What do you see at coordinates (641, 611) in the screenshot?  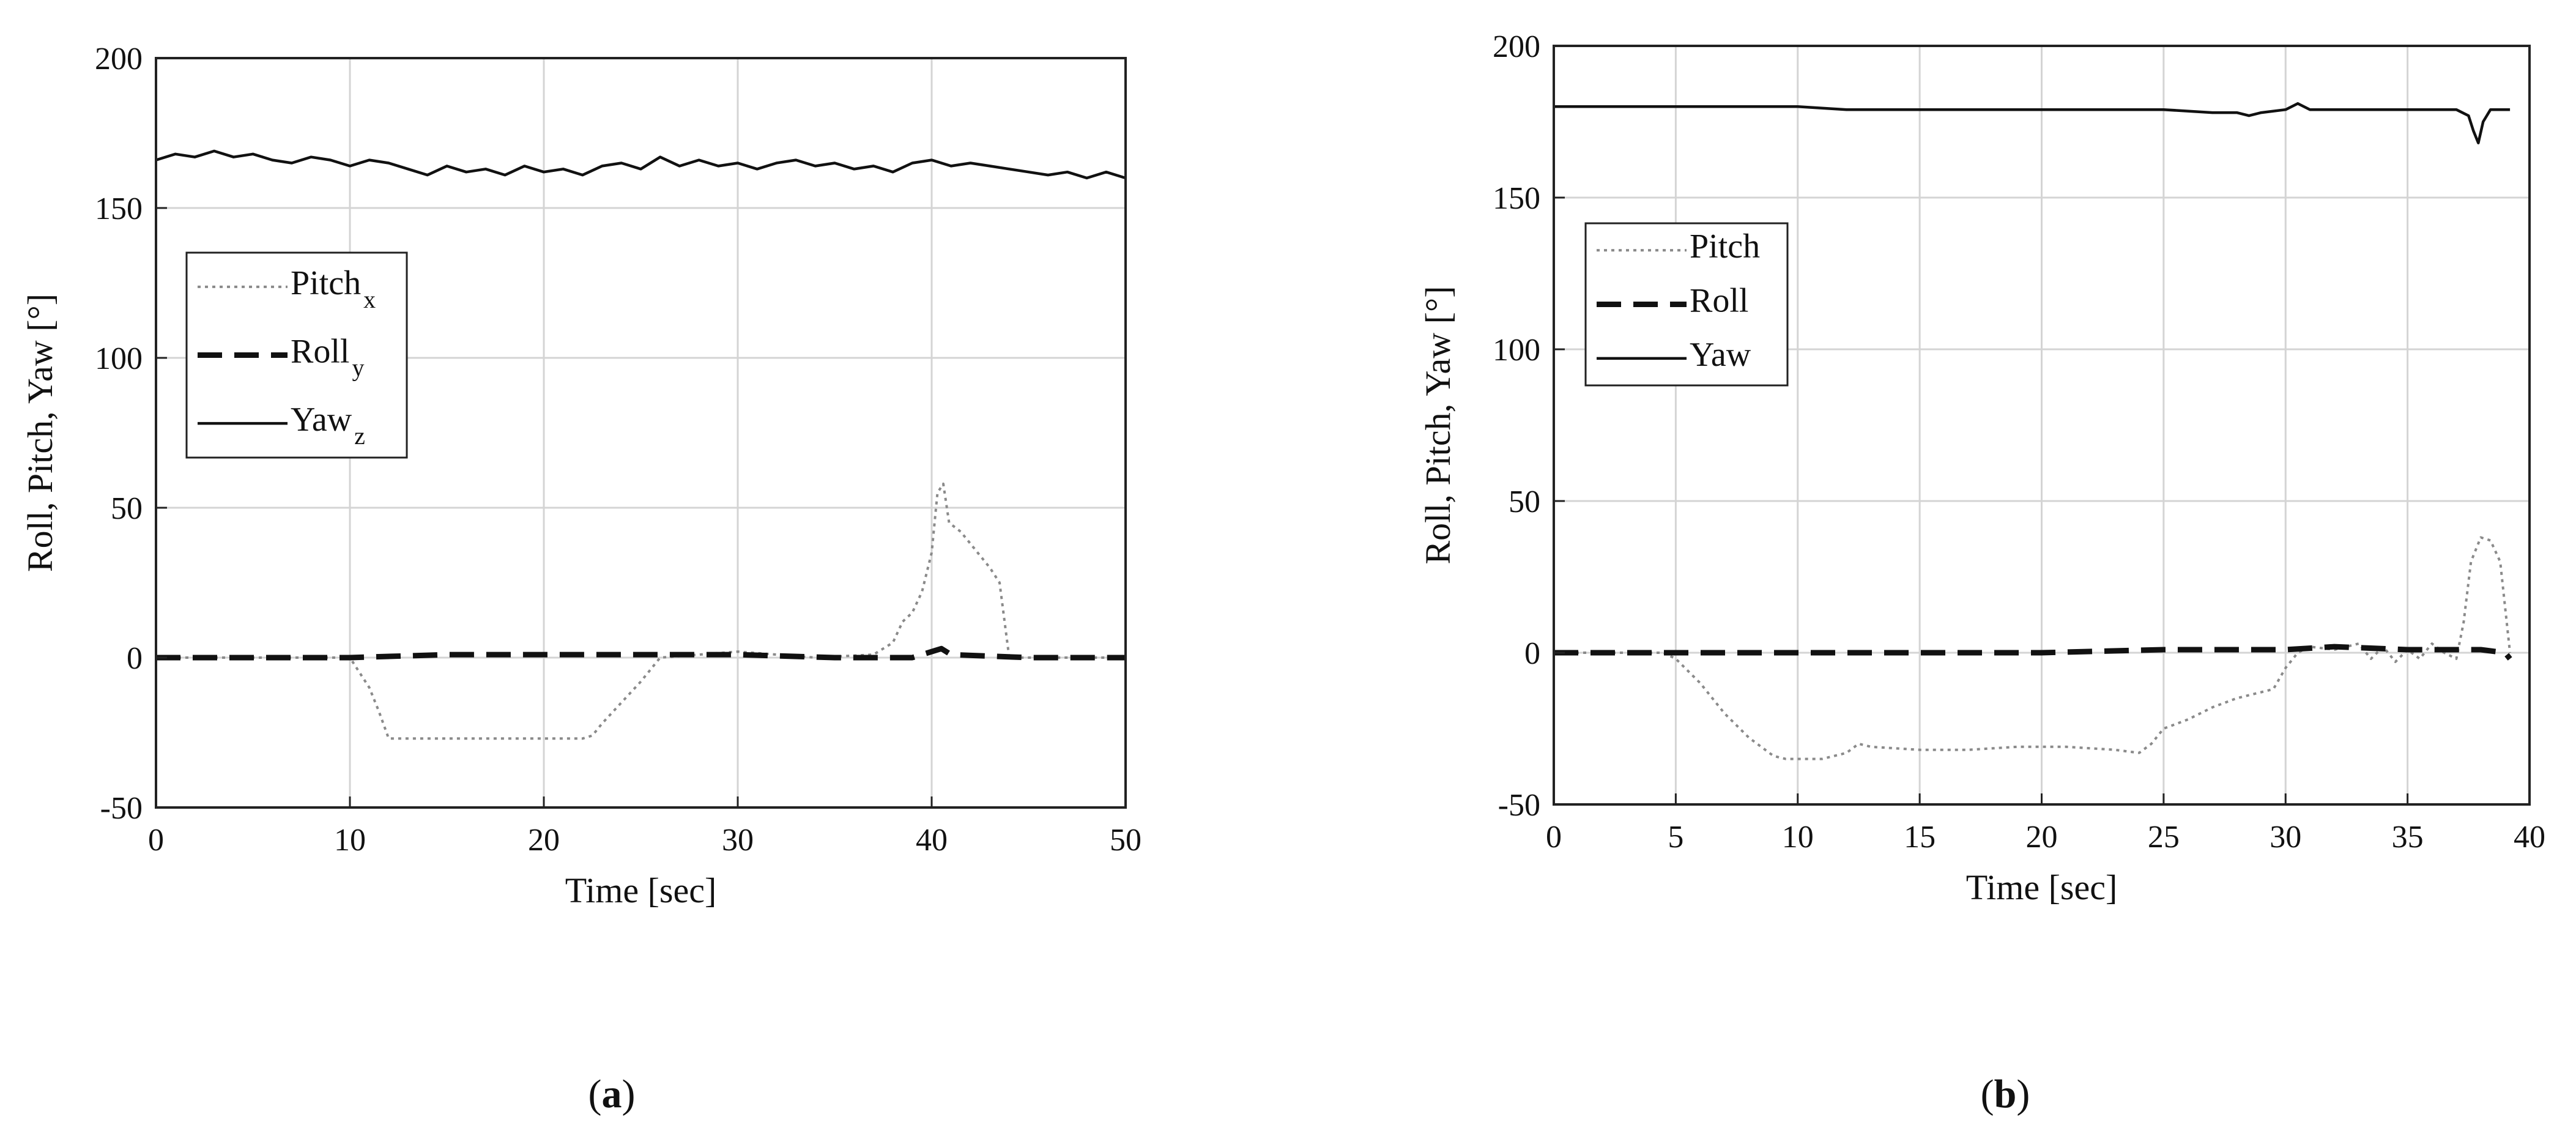 I see `series-line-pitch` at bounding box center [641, 611].